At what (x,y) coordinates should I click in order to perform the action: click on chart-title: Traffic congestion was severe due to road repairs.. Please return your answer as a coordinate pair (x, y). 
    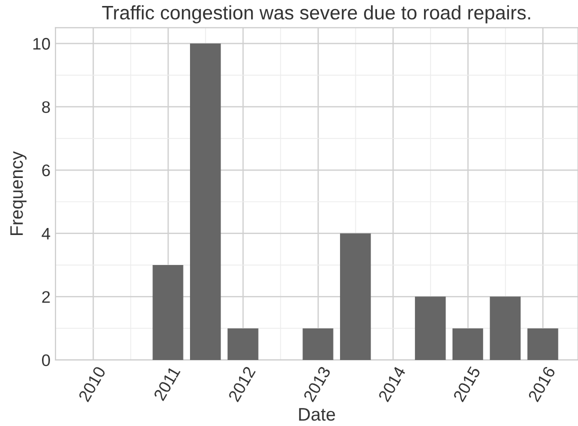
    Looking at the image, I should click on (316, 14).